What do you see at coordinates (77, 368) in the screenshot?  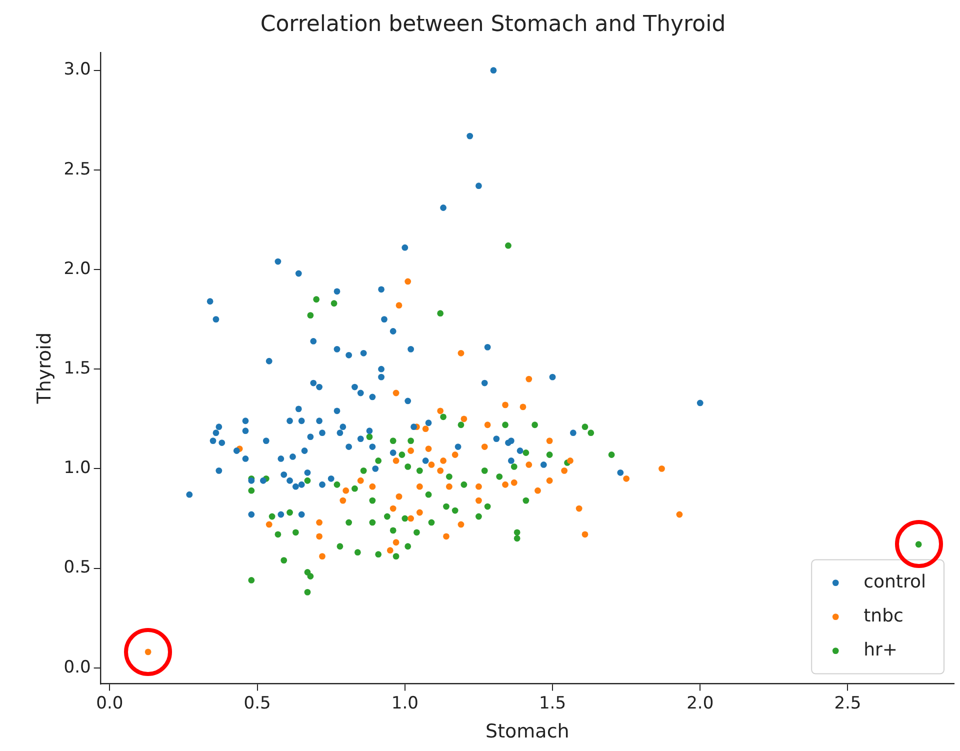 I see `y-tick-label: 1.5` at bounding box center [77, 368].